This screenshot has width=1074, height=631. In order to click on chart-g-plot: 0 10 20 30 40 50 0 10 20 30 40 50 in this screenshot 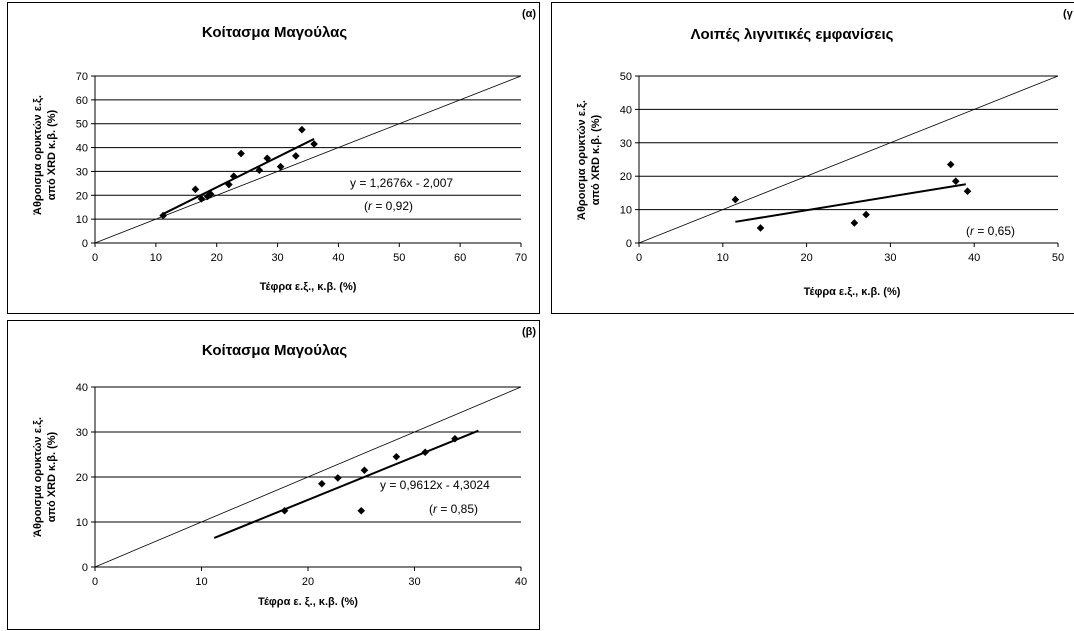, I will do `click(842, 167)`.